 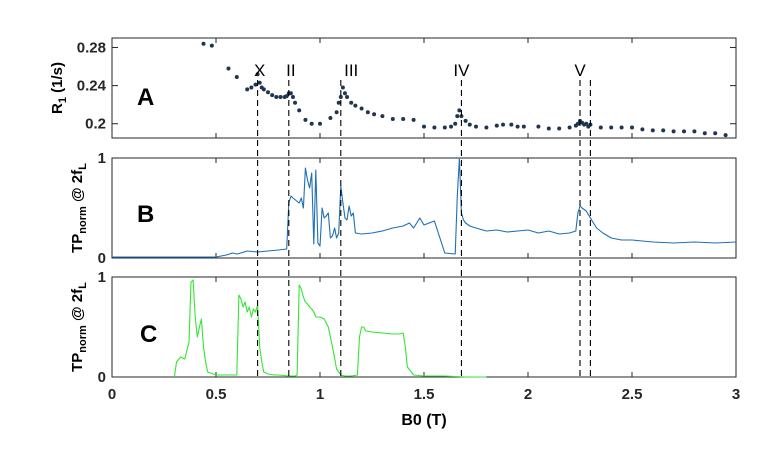 I want to click on panel-label: A, so click(x=145, y=97).